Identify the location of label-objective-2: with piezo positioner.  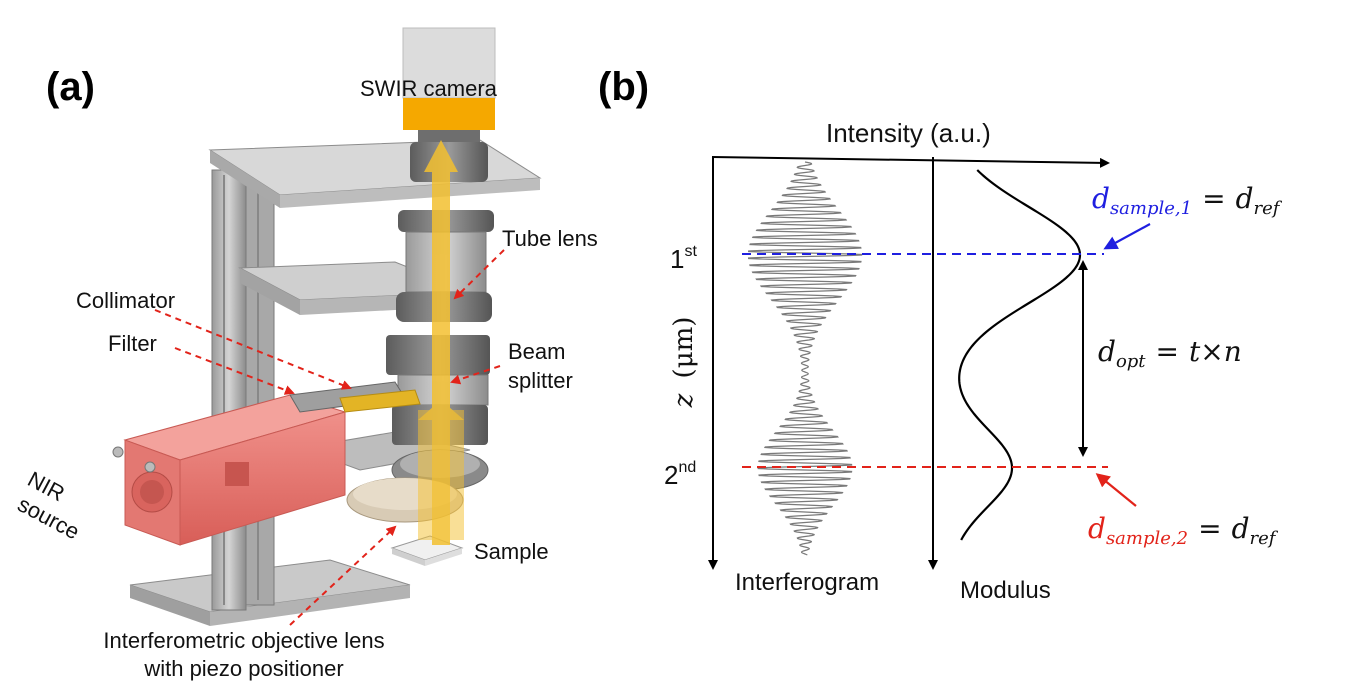
(243, 668).